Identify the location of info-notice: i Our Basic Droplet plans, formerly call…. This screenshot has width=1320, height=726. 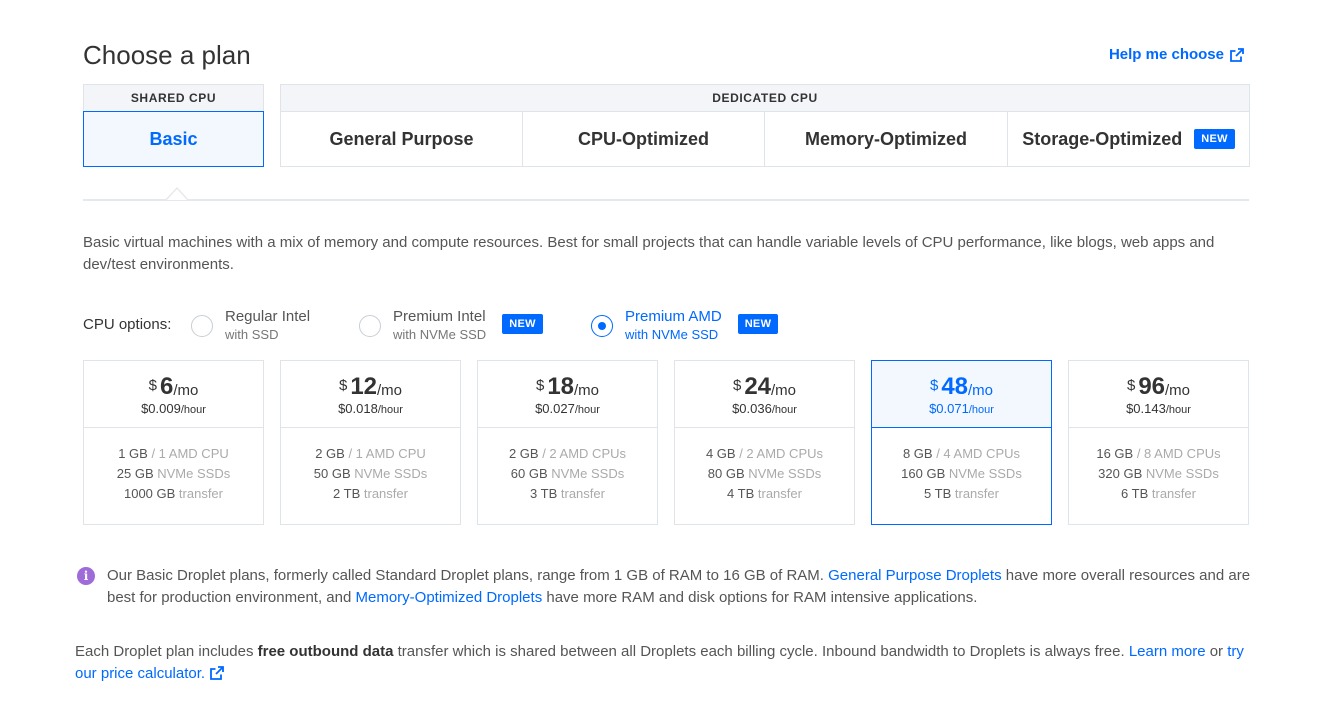
(664, 587).